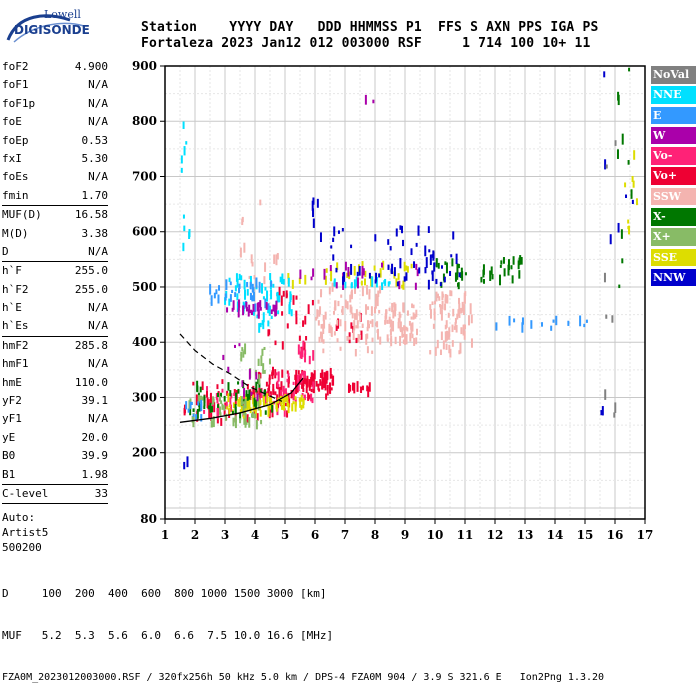 Image resolution: width=700 pixels, height=699 pixels. What do you see at coordinates (55, 383) in the screenshot?
I see `param-row: hmE 110.0` at bounding box center [55, 383].